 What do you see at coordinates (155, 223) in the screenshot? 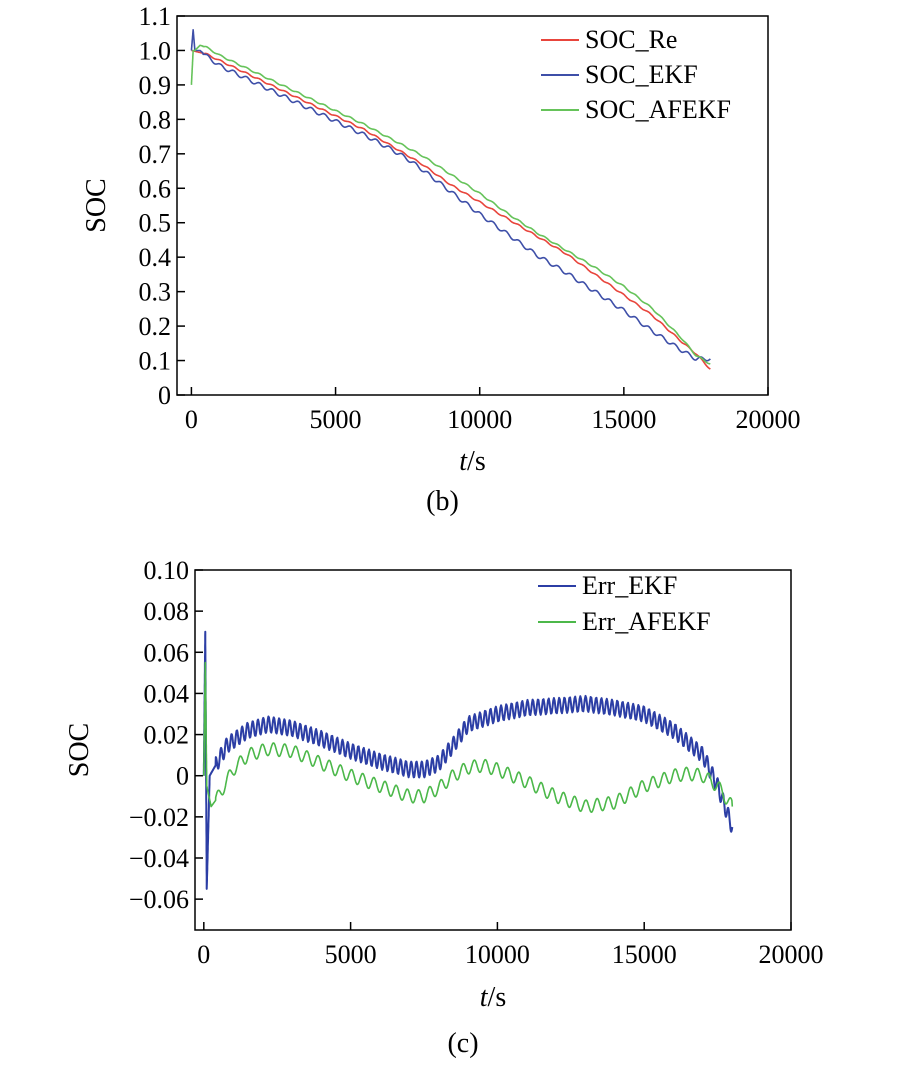
I see `y-tick-label: 0.5` at bounding box center [155, 223].